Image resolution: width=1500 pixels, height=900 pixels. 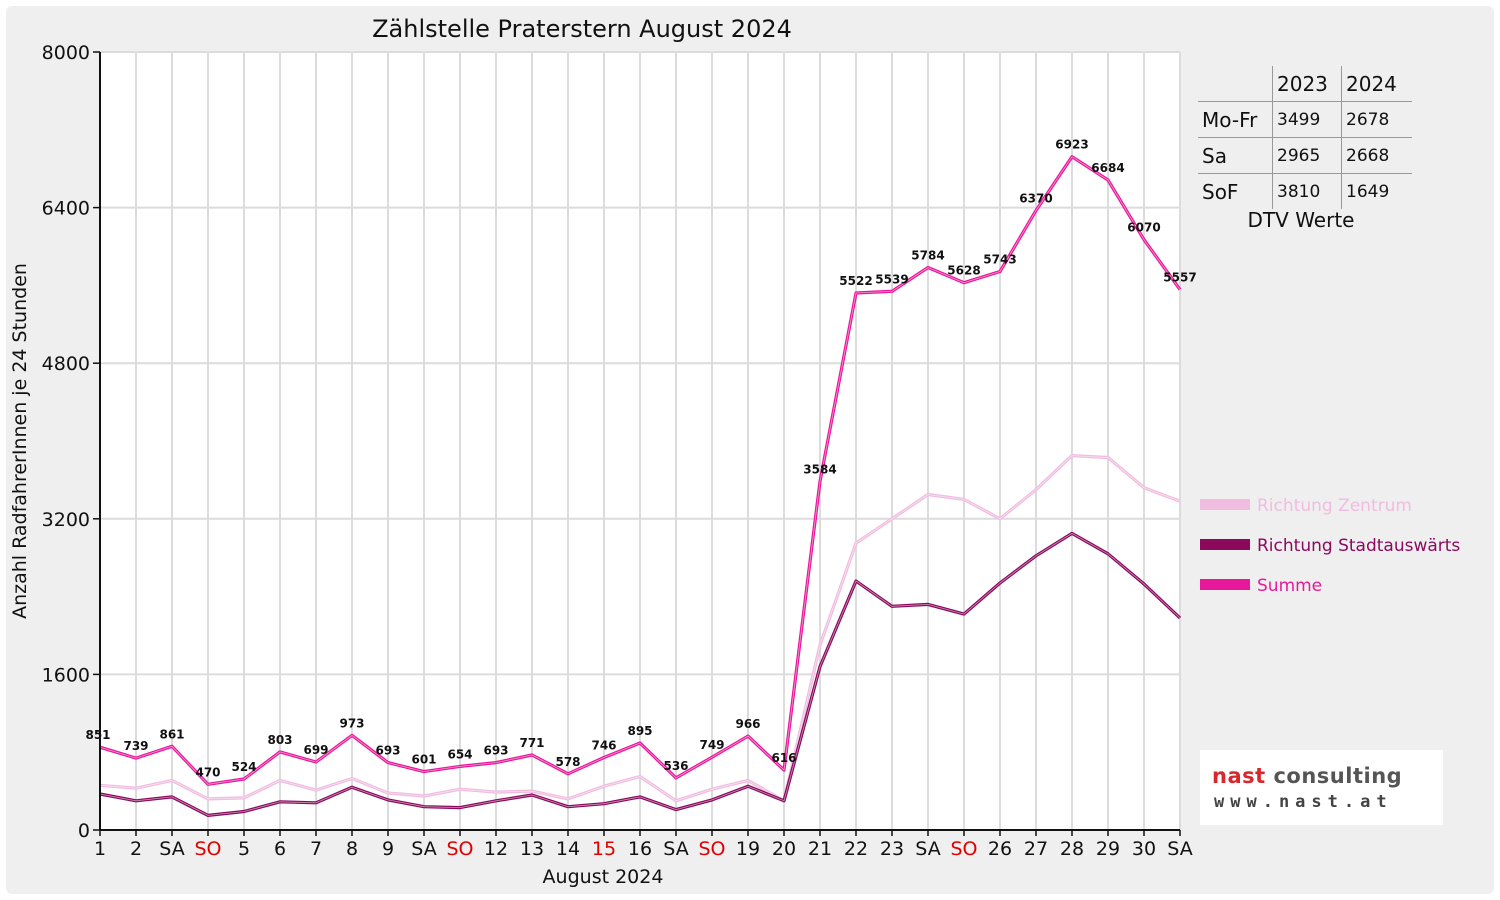 What do you see at coordinates (963, 271) in the screenshot?
I see `data-label: 5628` at bounding box center [963, 271].